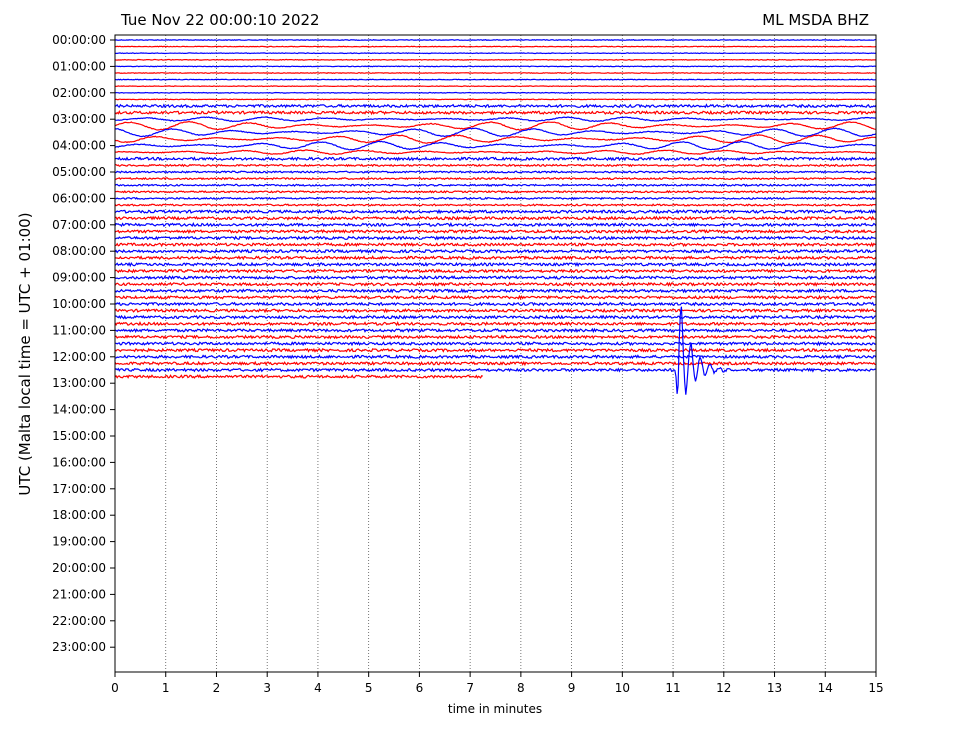 This screenshot has height=740, width=967. Describe the element at coordinates (79, 594) in the screenshot. I see `y-tick-label: 21:00:00` at that location.